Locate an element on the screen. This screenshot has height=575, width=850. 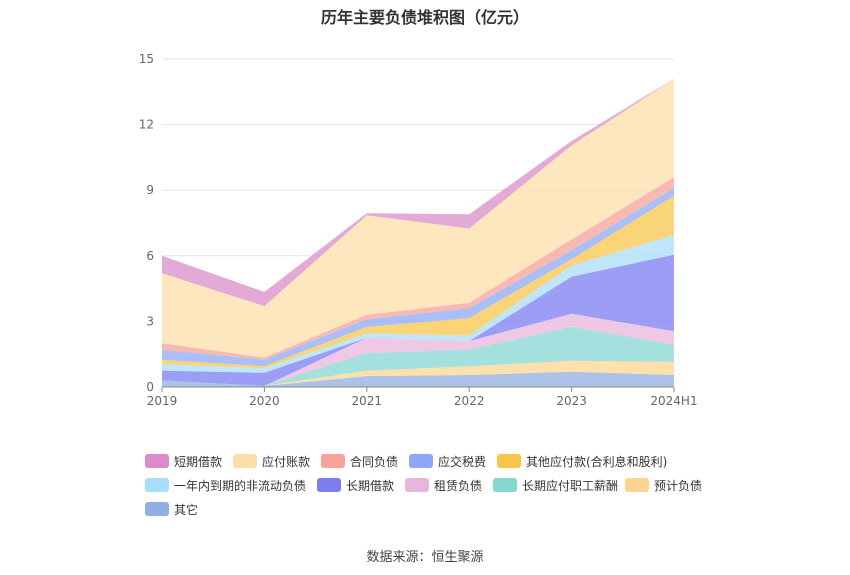
legend-label: 应付账款 is located at coordinates (286, 461).